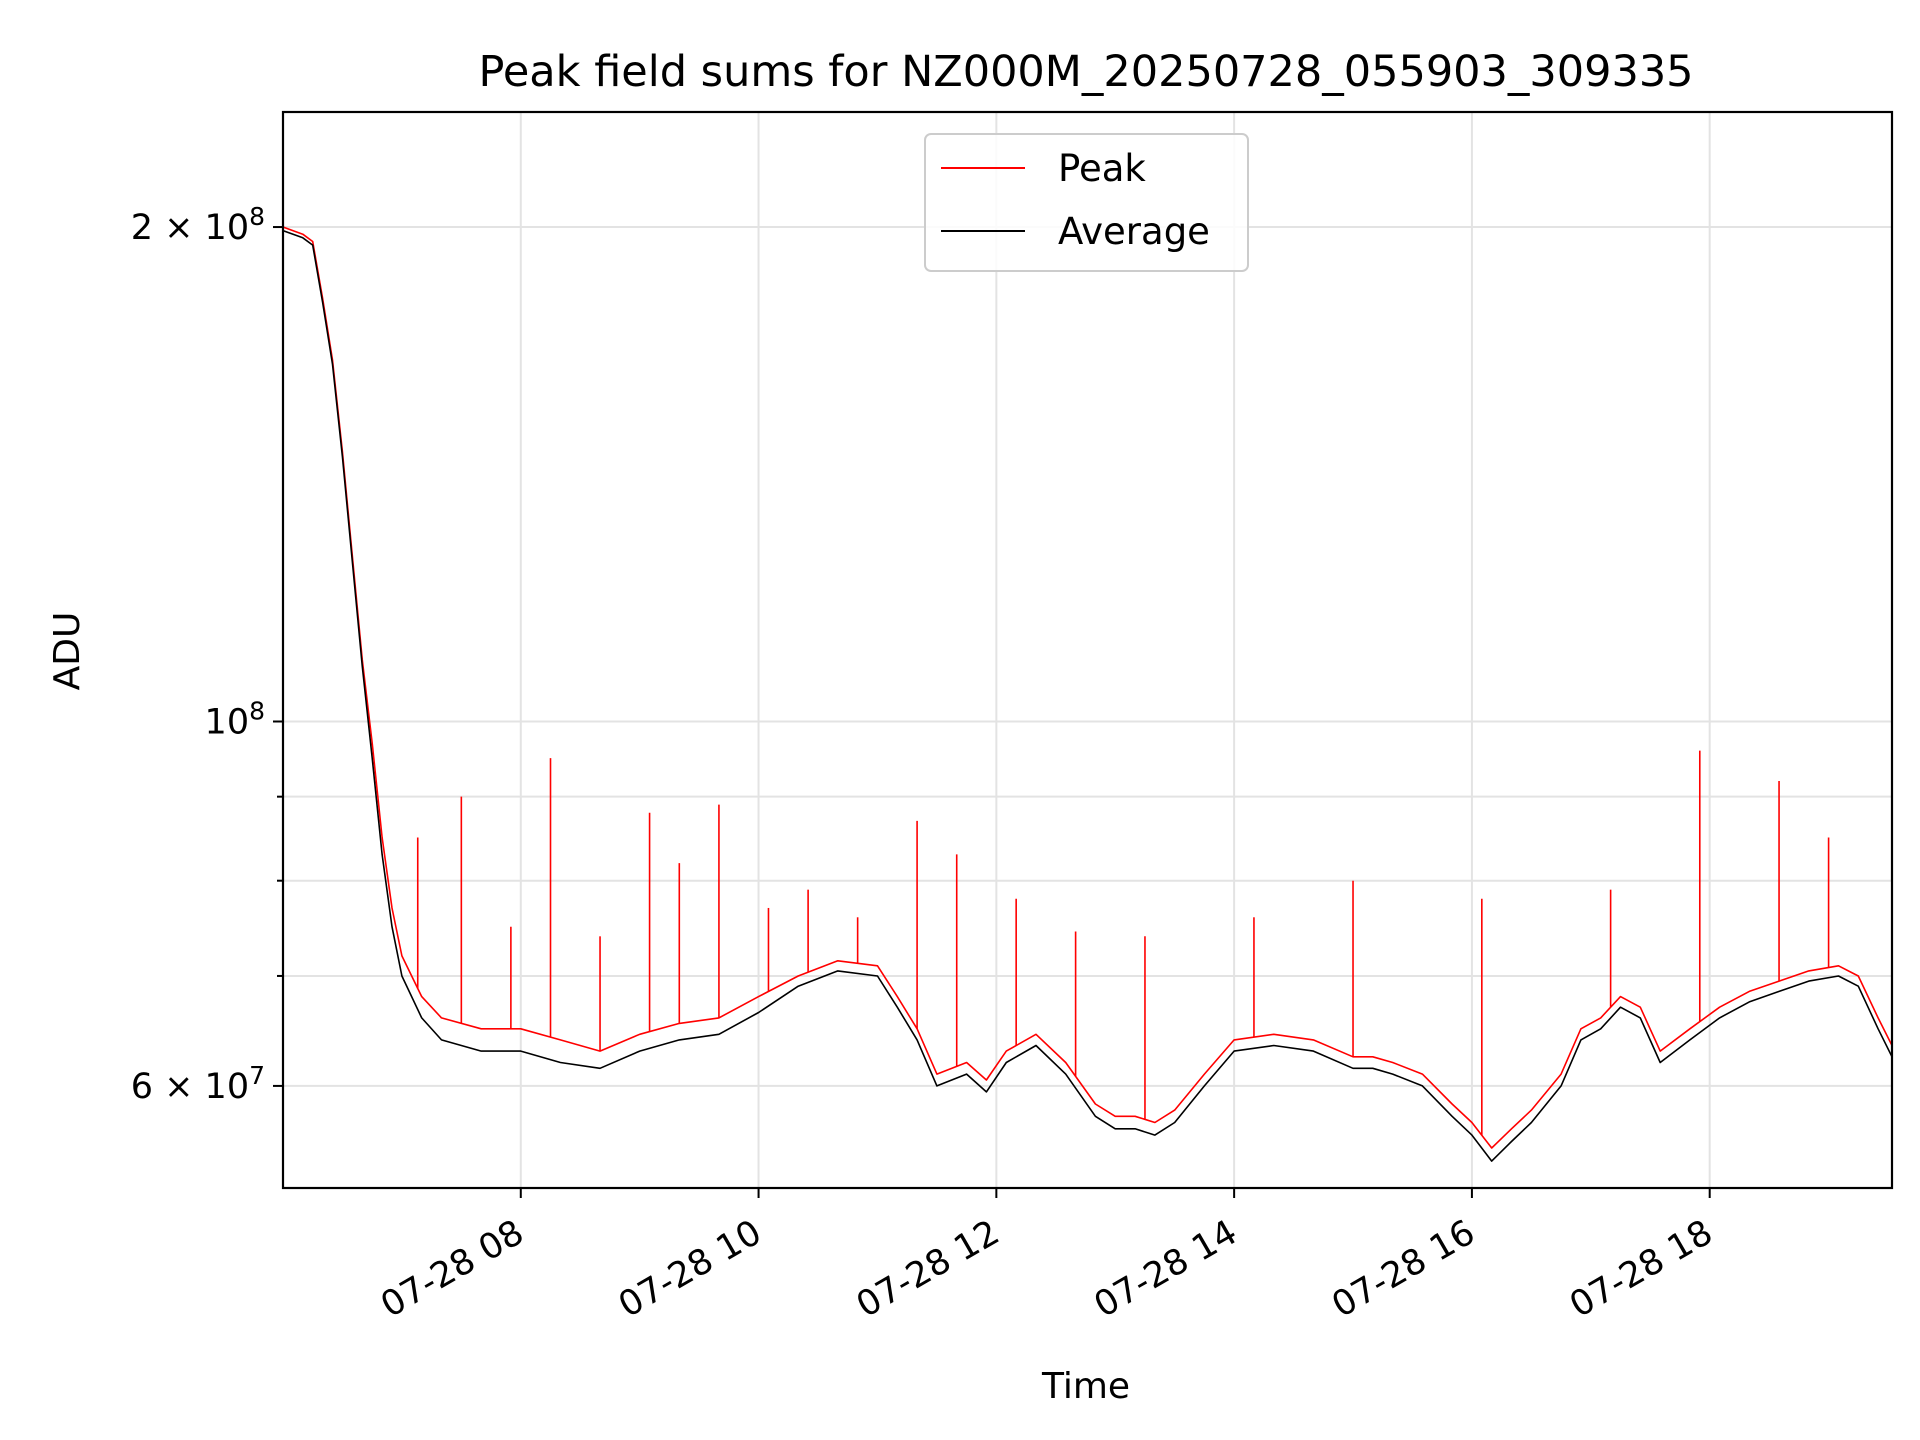 This screenshot has height=1440, width=1920. What do you see at coordinates (235, 720) in the screenshot?
I see `y-tick-label: 108` at bounding box center [235, 720].